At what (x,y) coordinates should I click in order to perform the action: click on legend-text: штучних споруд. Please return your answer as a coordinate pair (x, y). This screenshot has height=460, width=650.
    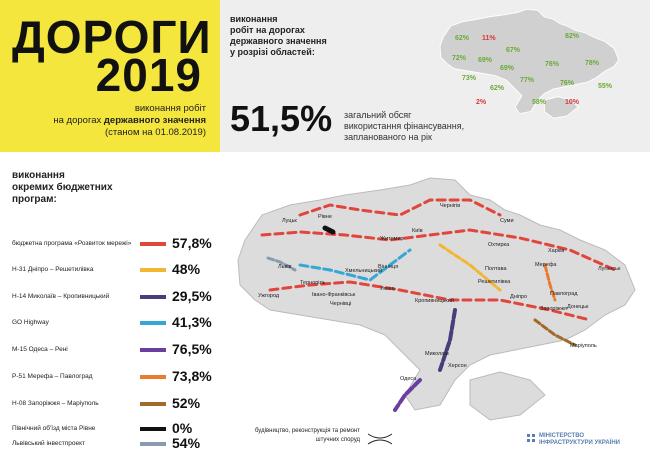
    Looking at the image, I should click on (338, 440).